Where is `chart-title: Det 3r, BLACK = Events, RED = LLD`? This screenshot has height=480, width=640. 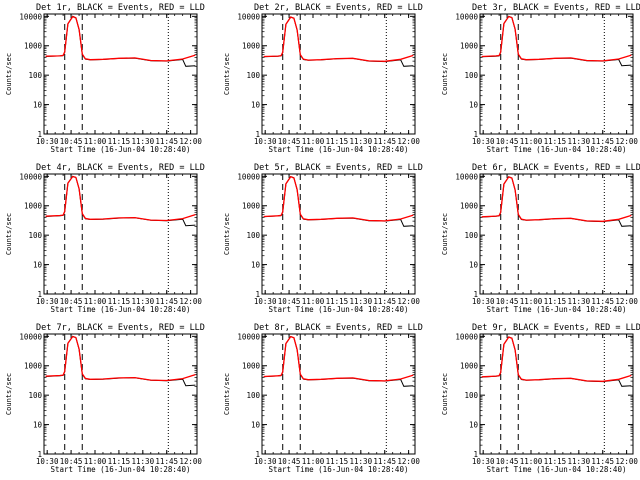 chart-title: Det 3r, BLACK = Events, RED = LLD is located at coordinates (556, 8).